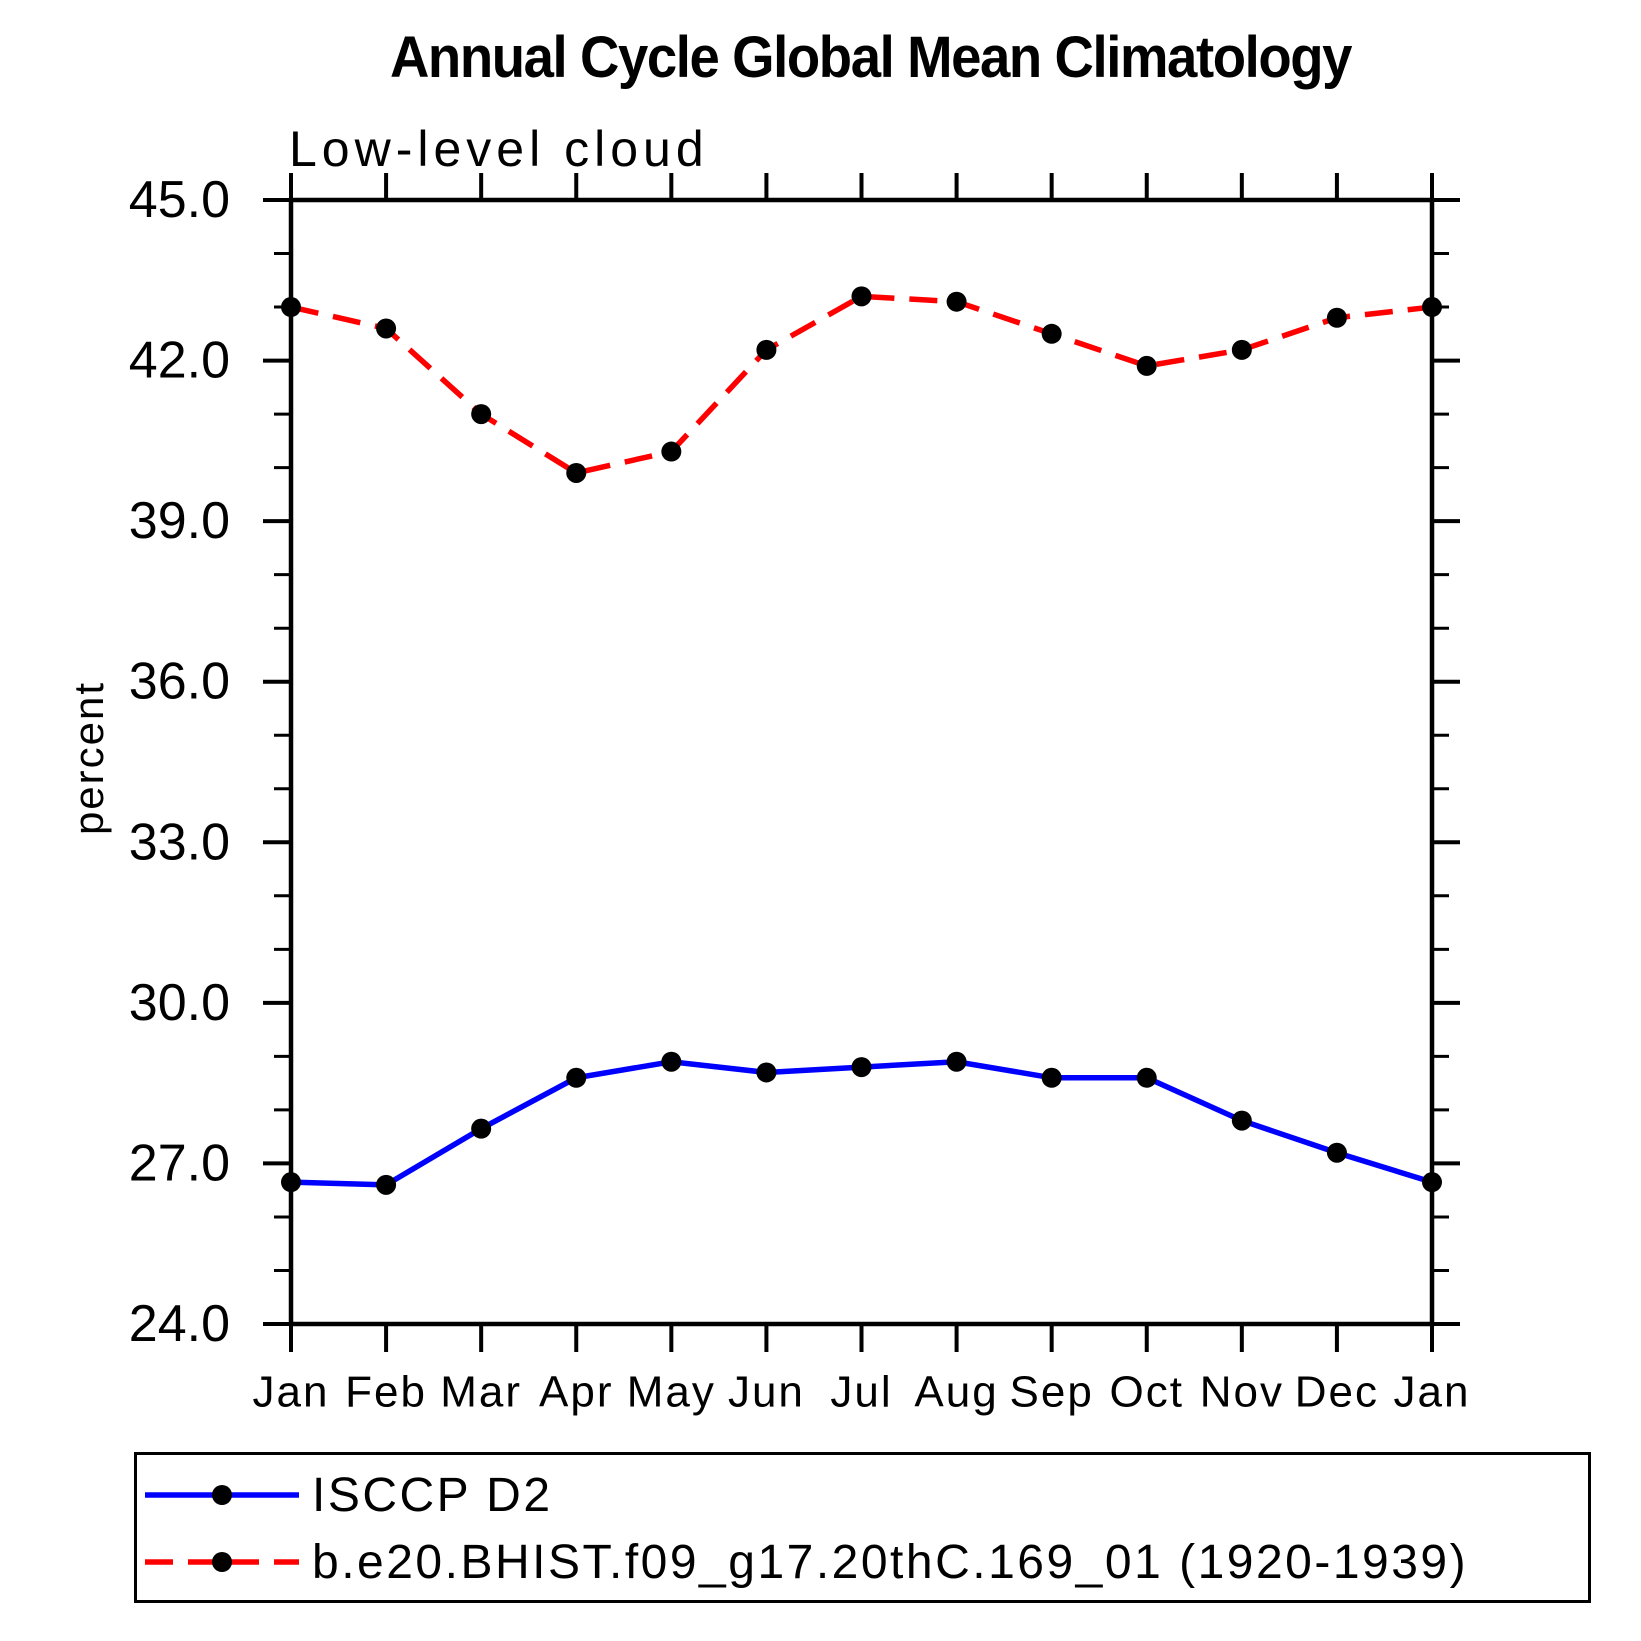  I want to click on series-markers-isccp, so click(861, 1123).